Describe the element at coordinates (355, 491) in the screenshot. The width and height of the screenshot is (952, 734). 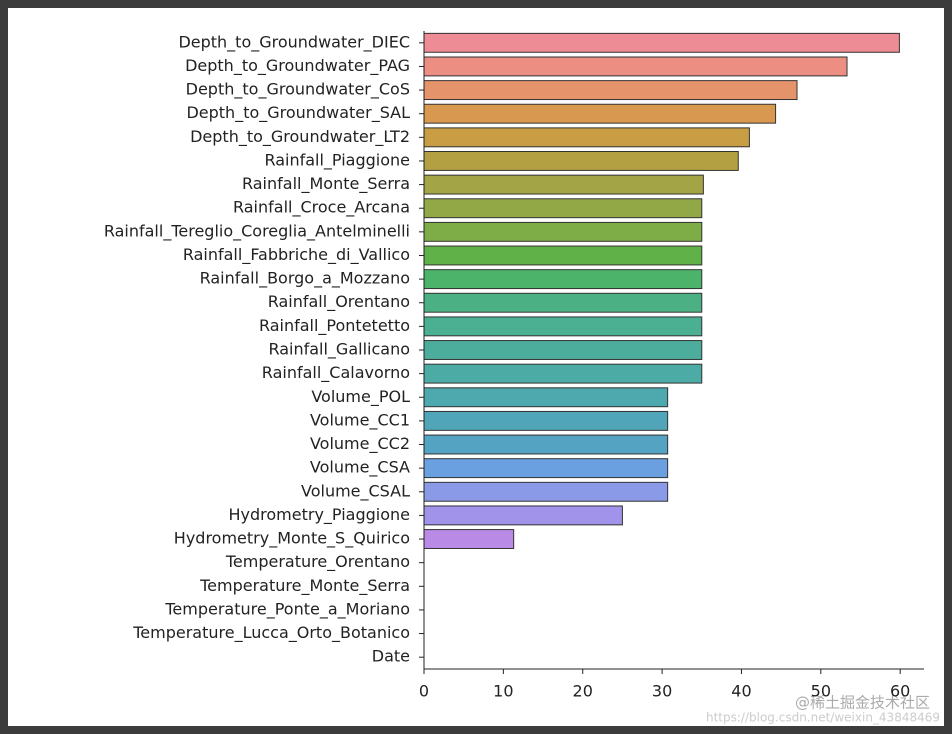
I see `y-tick-label: Volume_CSAL` at that location.